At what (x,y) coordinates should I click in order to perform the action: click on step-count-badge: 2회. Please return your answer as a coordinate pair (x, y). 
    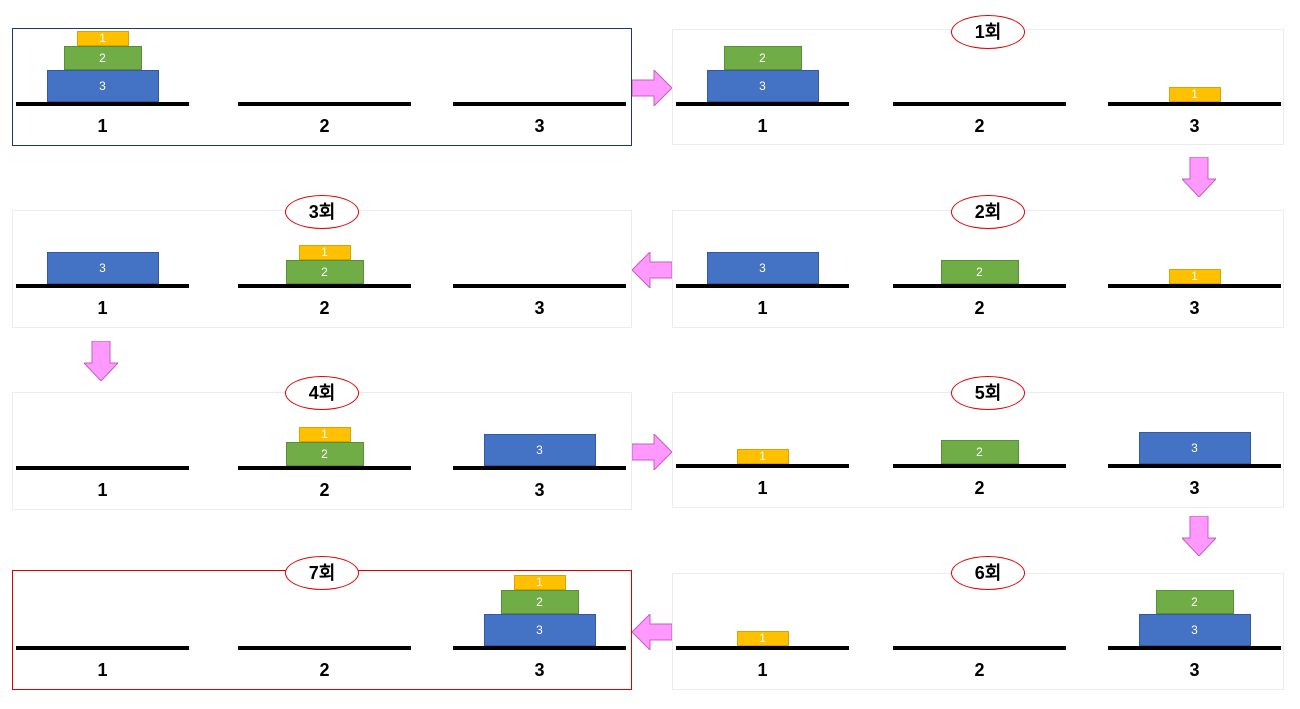
    Looking at the image, I should click on (988, 212).